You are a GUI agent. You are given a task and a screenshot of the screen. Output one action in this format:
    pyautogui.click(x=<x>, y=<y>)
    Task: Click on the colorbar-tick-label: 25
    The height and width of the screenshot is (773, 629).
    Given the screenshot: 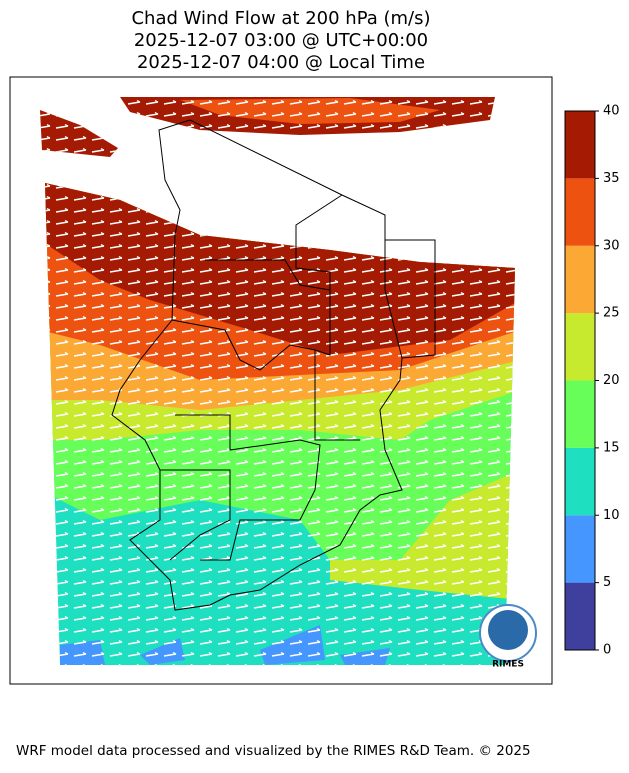 What is the action you would take?
    pyautogui.click(x=611, y=313)
    